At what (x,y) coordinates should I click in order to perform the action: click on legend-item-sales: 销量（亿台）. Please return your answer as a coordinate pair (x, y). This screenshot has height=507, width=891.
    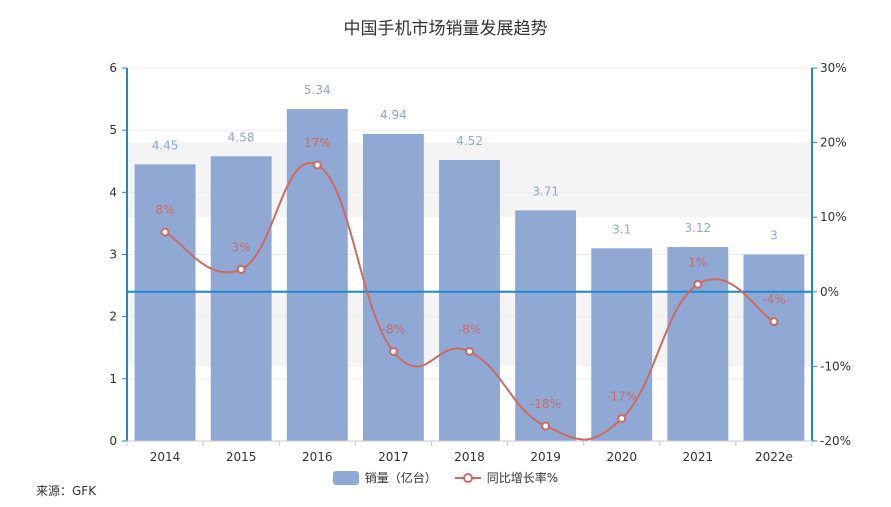
    Looking at the image, I should click on (384, 477).